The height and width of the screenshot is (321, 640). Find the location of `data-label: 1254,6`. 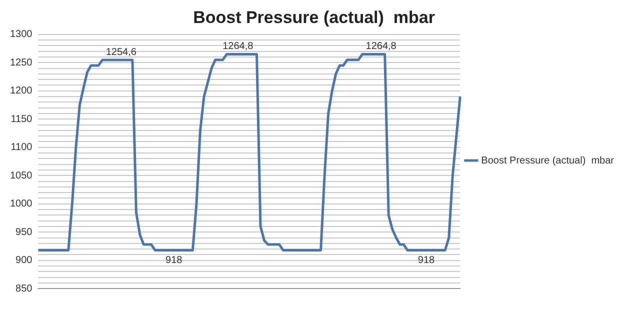

data-label: 1254,6 is located at coordinates (121, 52).